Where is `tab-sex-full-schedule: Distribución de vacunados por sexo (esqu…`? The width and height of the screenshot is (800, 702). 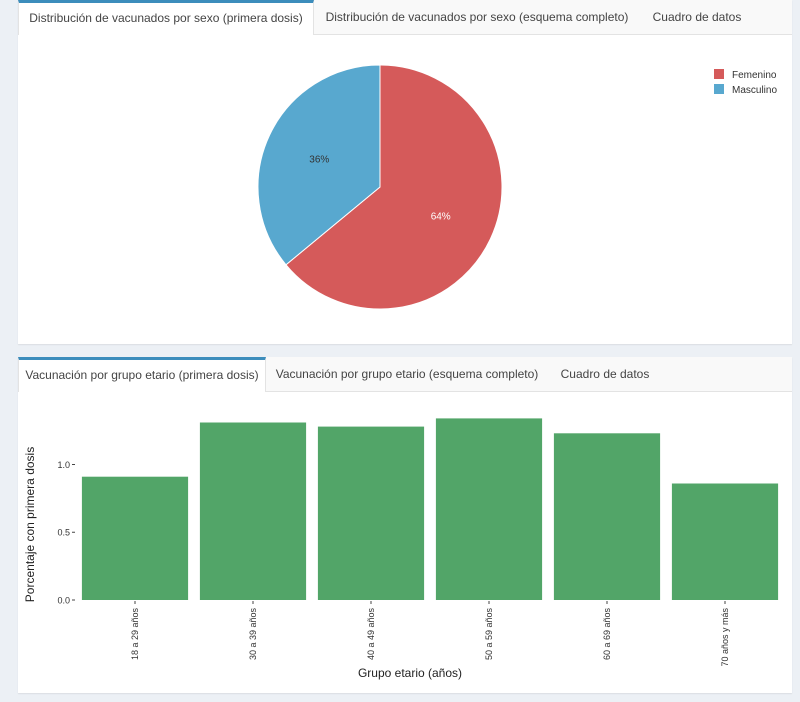
tab-sex-full-schedule: Distribución de vacunados por sexo (esqu… is located at coordinates (477, 17).